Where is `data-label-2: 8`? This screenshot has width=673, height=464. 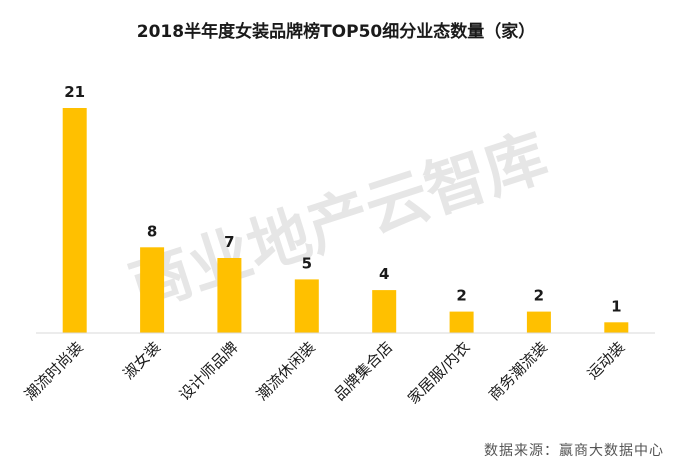
data-label-2: 8 is located at coordinates (152, 231).